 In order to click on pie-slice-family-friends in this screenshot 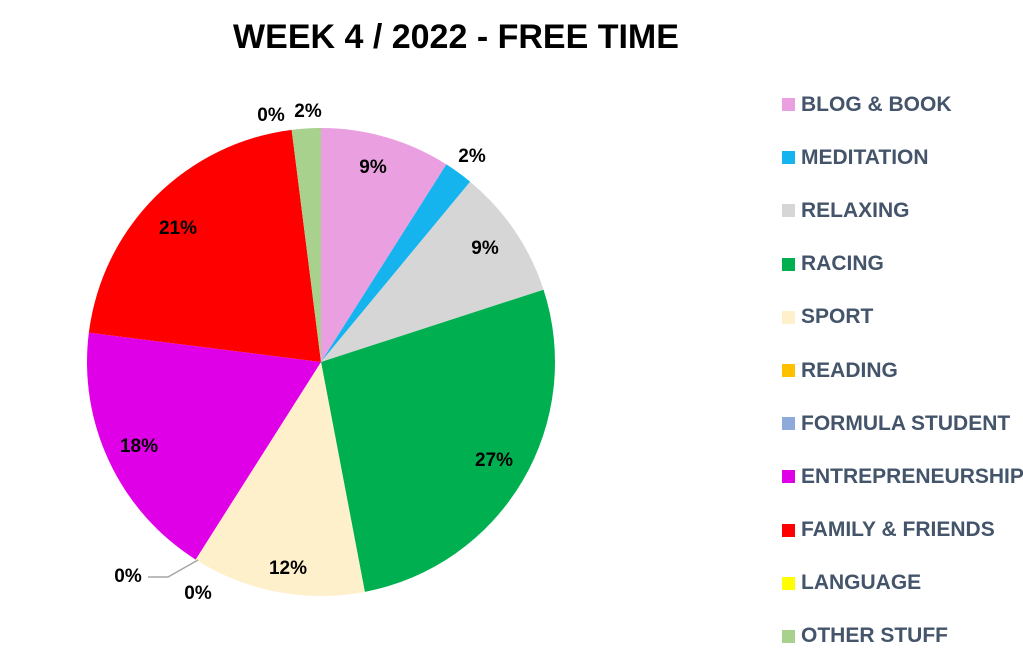, I will do `click(205, 245)`.